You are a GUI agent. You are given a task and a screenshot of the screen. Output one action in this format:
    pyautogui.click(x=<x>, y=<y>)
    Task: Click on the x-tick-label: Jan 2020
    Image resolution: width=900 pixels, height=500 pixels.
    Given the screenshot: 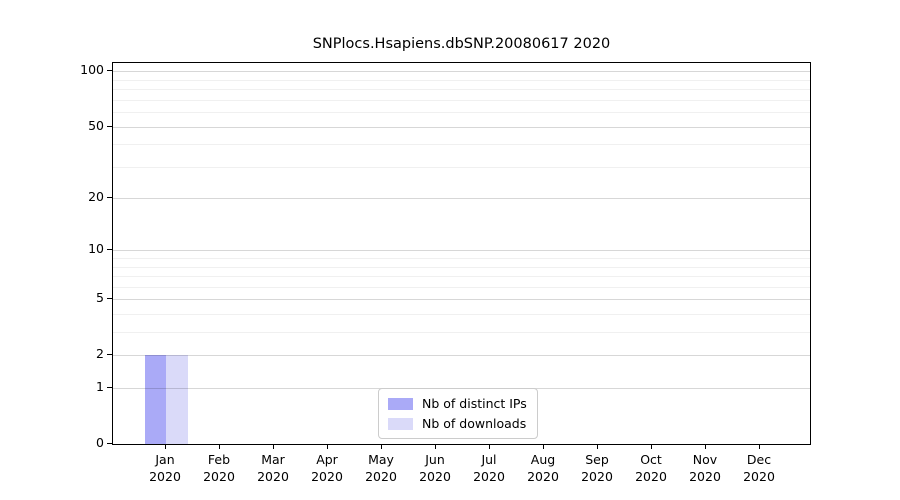 What is the action you would take?
    pyautogui.click(x=165, y=468)
    